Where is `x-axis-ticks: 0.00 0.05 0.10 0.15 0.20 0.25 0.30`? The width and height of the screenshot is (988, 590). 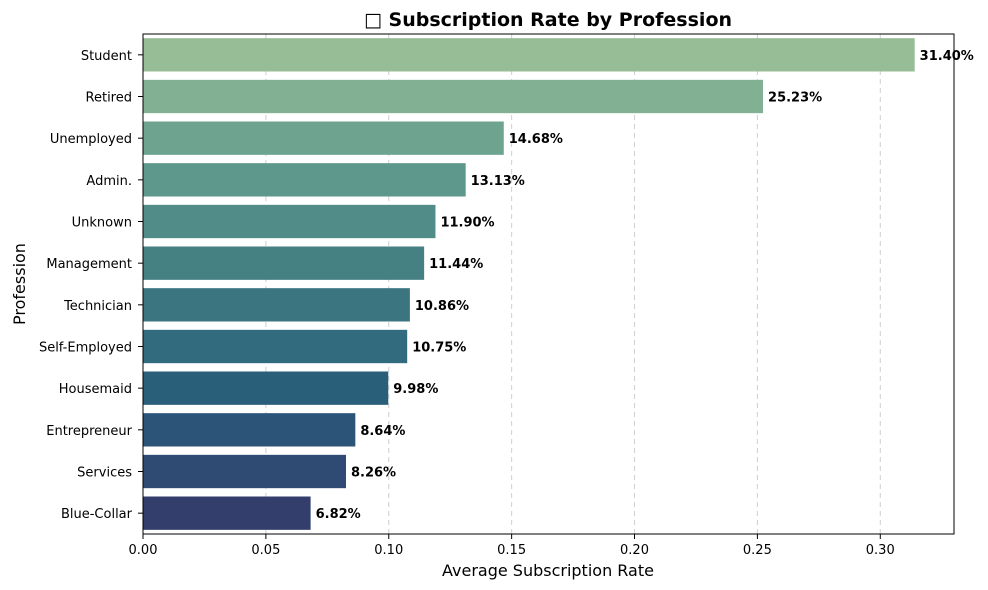 x-axis-ticks: 0.00 0.05 0.10 0.15 0.20 0.25 0.30 is located at coordinates (512, 546).